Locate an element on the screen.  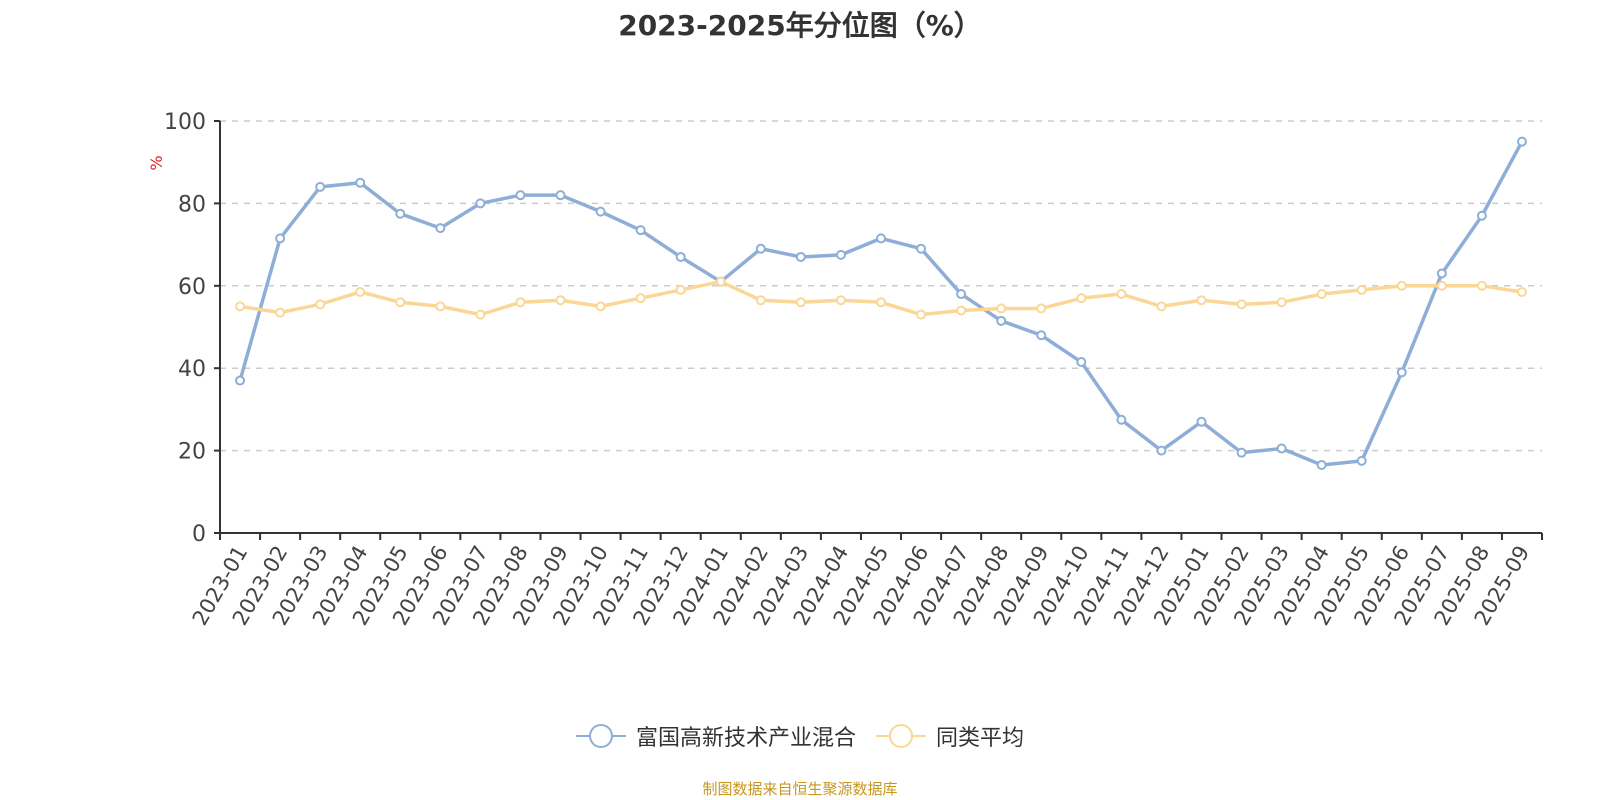
y-tick-label: 60 is located at coordinates (192, 287).